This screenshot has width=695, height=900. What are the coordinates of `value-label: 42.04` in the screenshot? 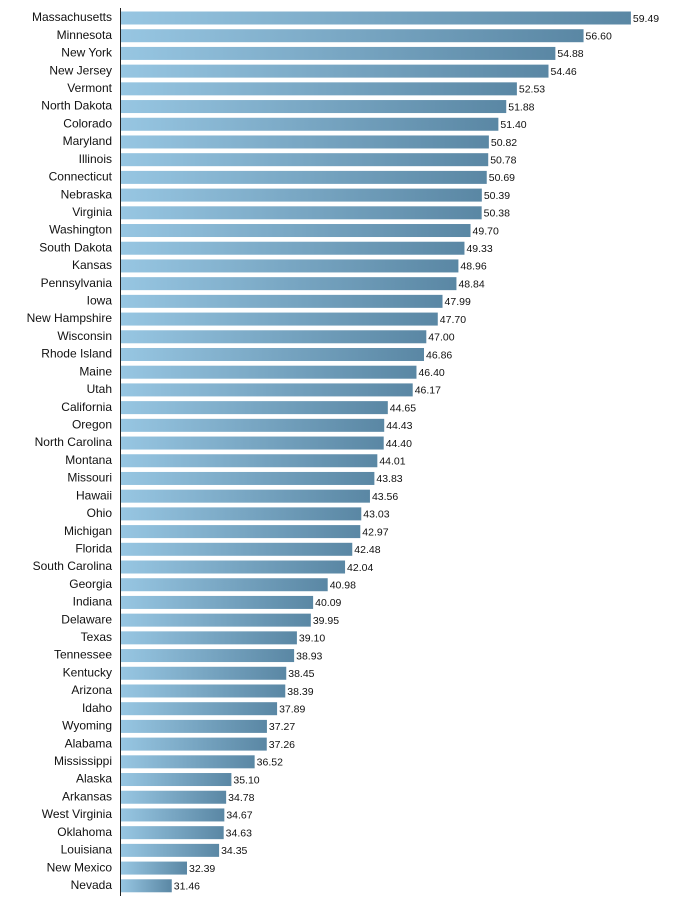 It's located at (360, 568).